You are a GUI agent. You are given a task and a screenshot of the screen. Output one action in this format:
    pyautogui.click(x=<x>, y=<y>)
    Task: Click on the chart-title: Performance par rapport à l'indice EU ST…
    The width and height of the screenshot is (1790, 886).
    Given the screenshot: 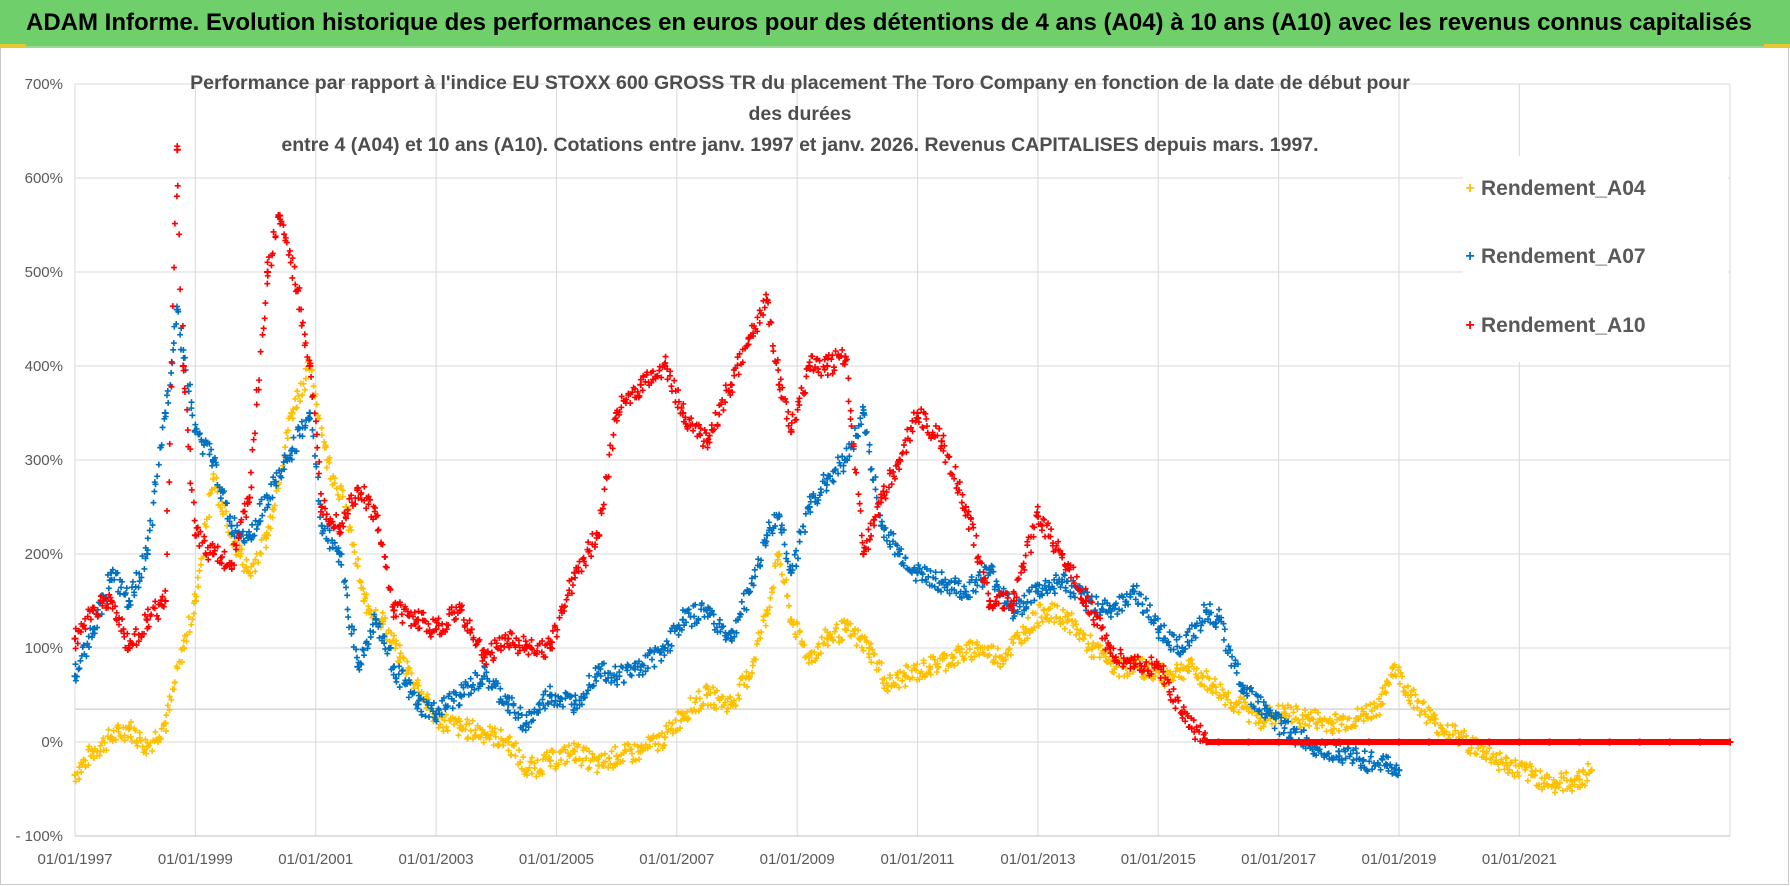 What is the action you would take?
    pyautogui.click(x=800, y=114)
    